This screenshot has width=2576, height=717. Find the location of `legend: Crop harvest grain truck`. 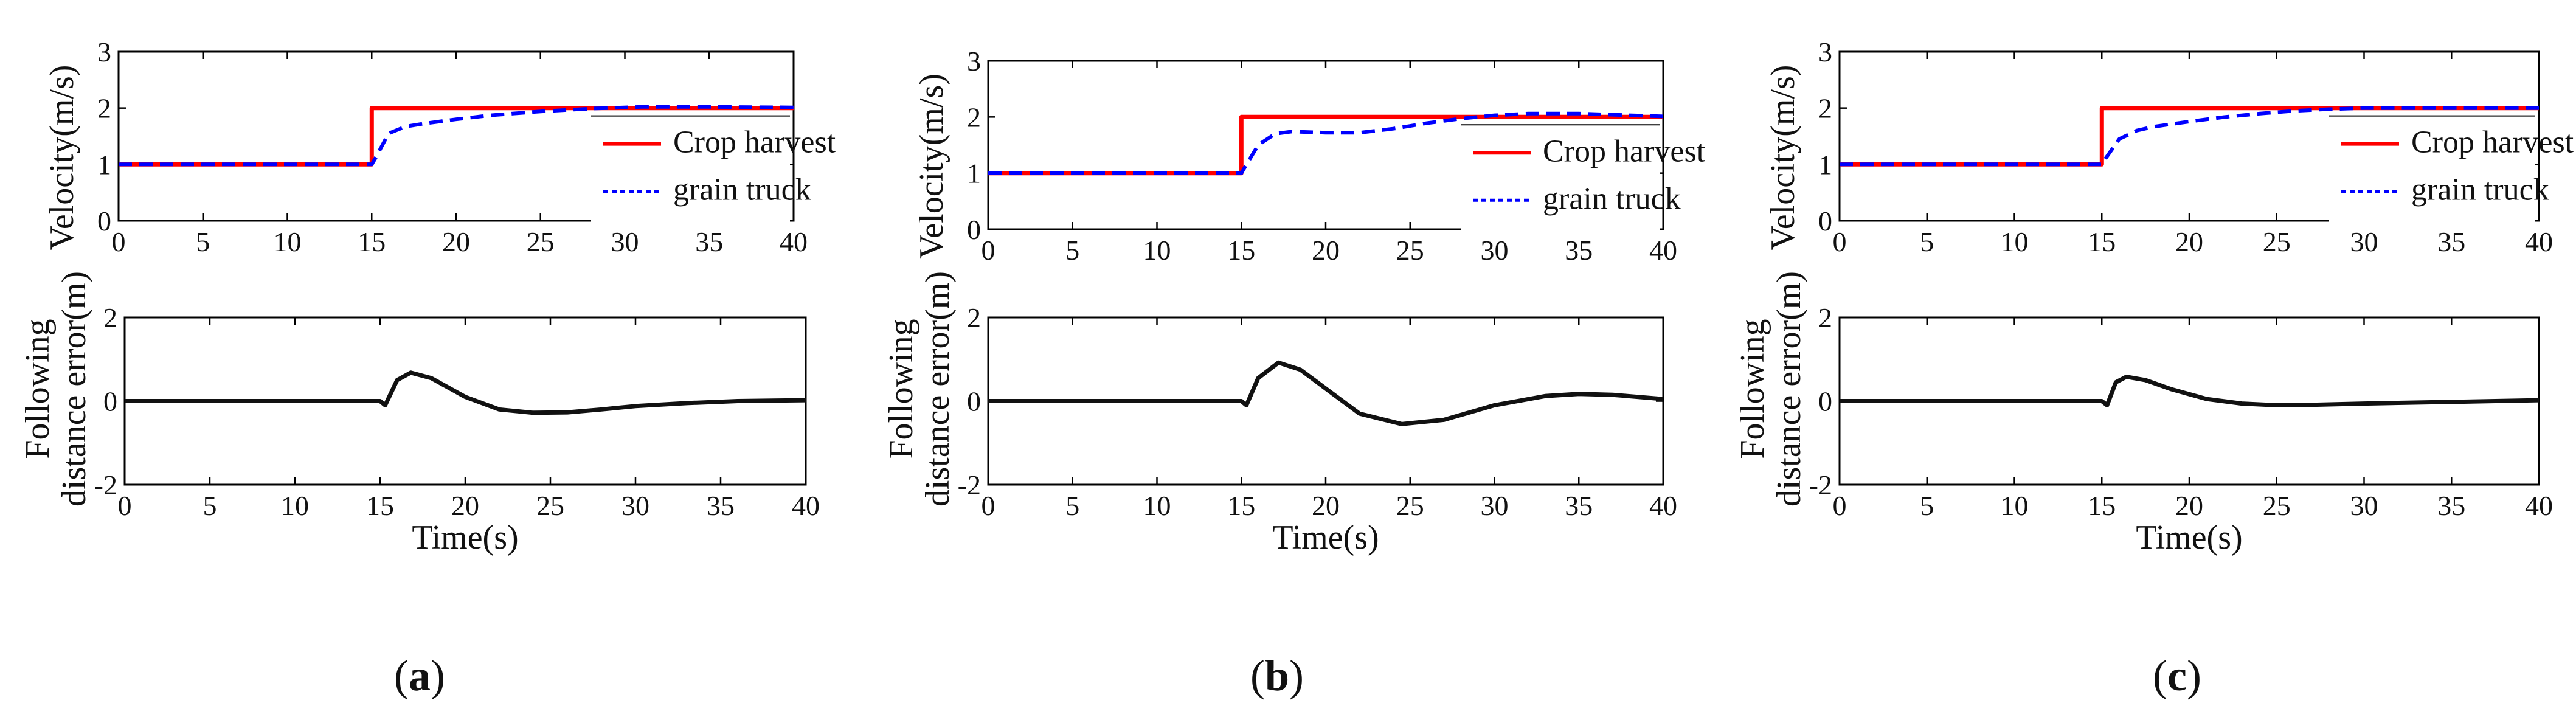

legend: Crop harvest grain truck is located at coordinates (713, 169).